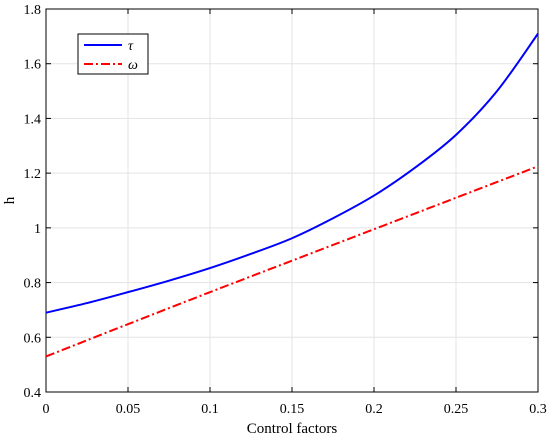  Describe the element at coordinates (33, 393) in the screenshot. I see `y-tick-label: 0.4` at that location.